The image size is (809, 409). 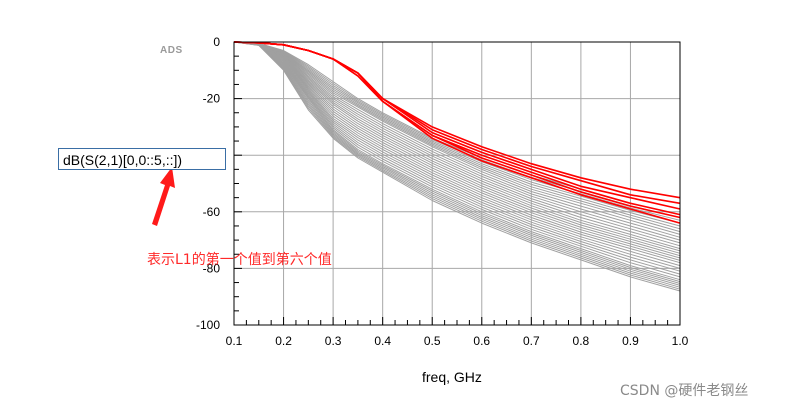 What do you see at coordinates (212, 268) in the screenshot?
I see `y-tick-label: -80` at bounding box center [212, 268].